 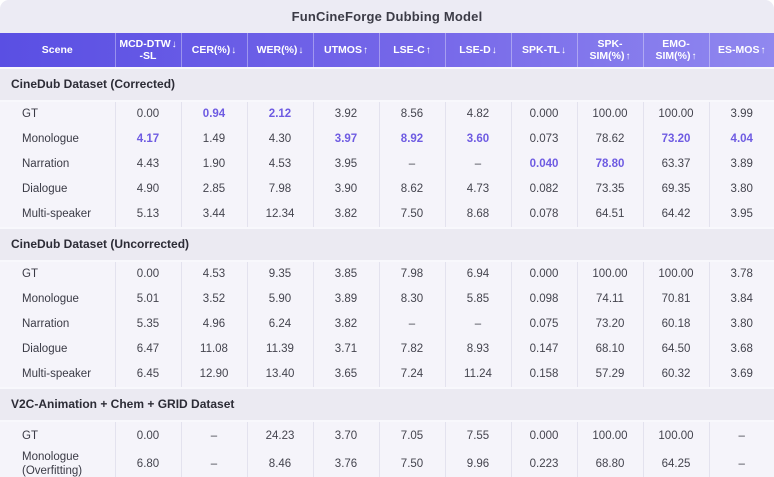 What do you see at coordinates (675, 375) in the screenshot?
I see `value-cell-emo-sim: 60.32` at bounding box center [675, 375].